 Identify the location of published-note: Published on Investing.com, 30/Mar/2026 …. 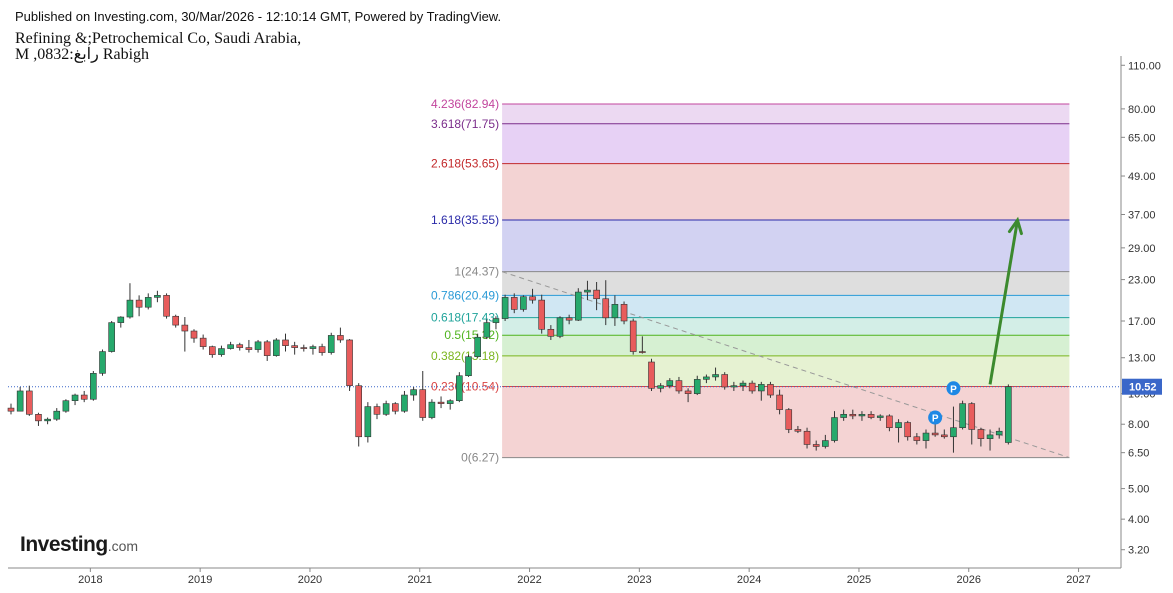
(258, 16).